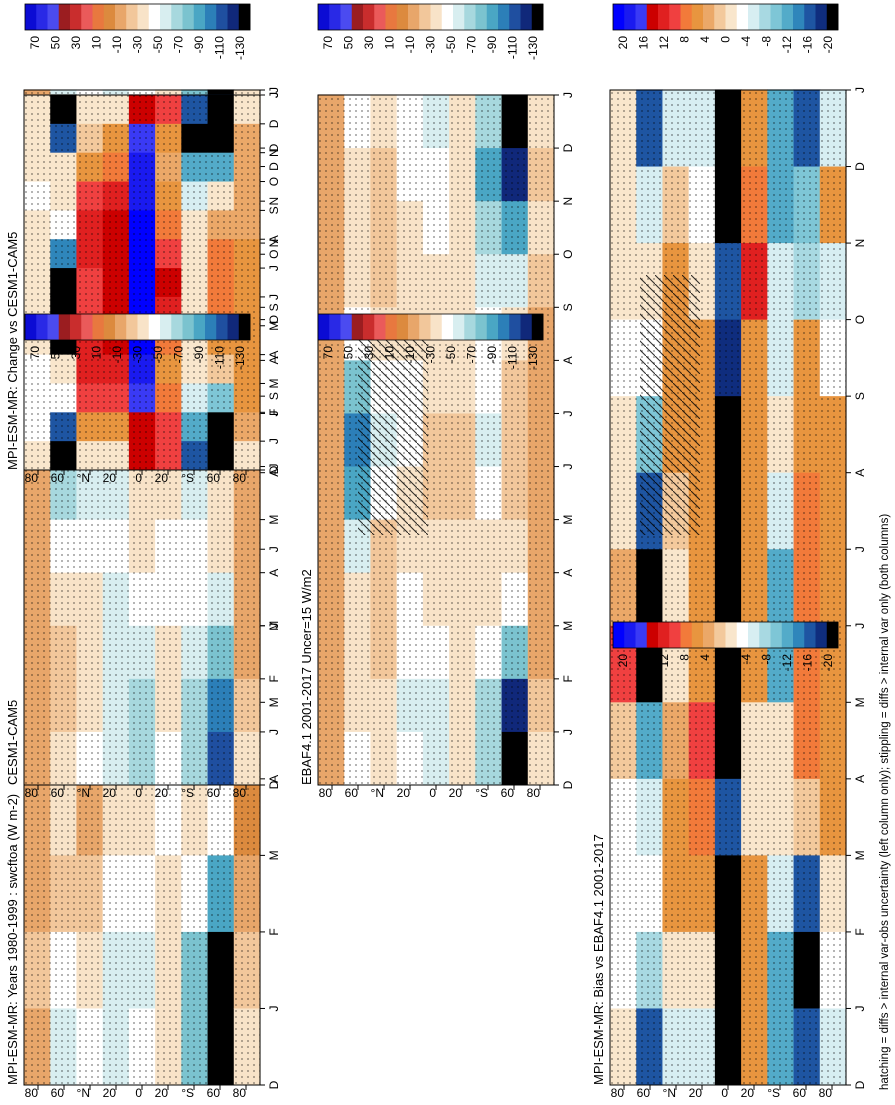 This screenshot has width=895, height=1105. Describe the element at coordinates (326, 793) in the screenshot. I see `latitude-tick-label: 80` at that location.